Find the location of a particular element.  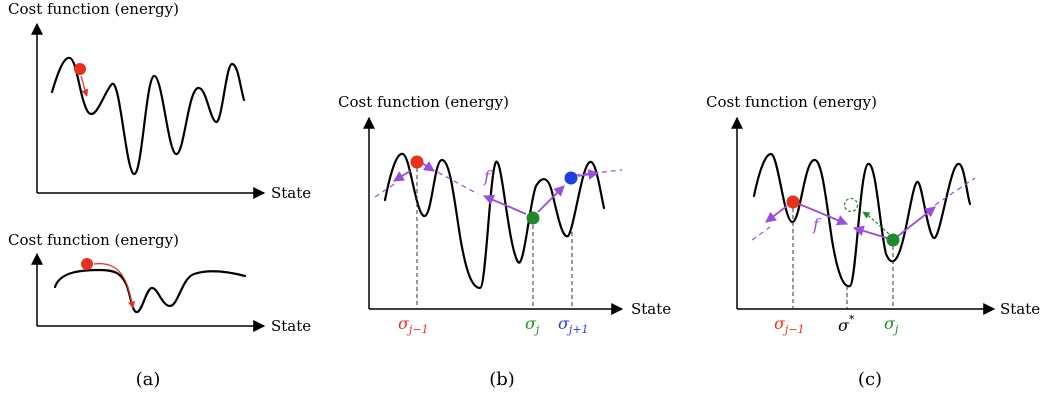

candidate-marker is located at coordinates (851, 205).